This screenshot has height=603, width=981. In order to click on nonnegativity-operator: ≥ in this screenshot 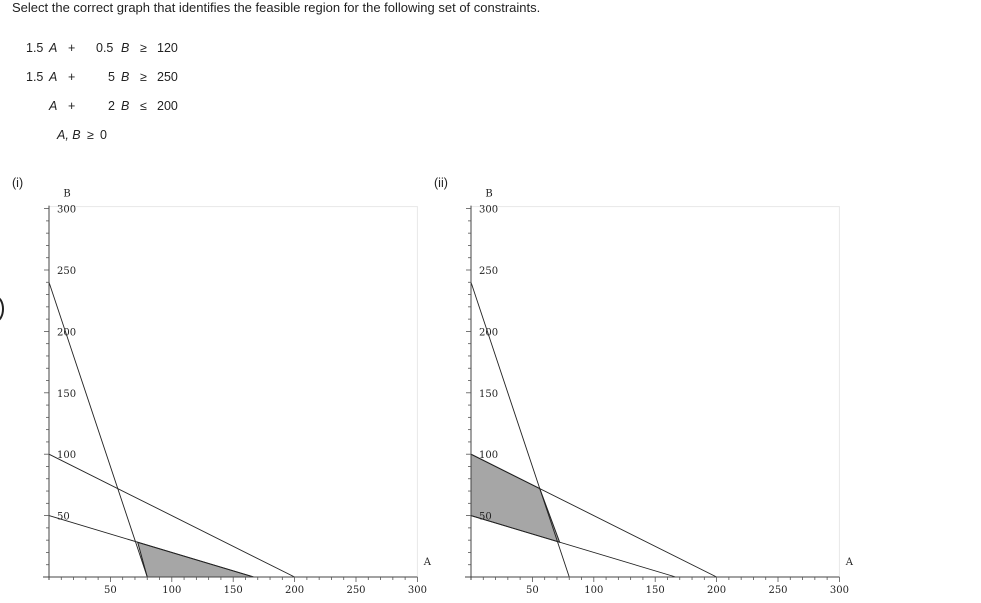, I will do `click(90, 135)`.